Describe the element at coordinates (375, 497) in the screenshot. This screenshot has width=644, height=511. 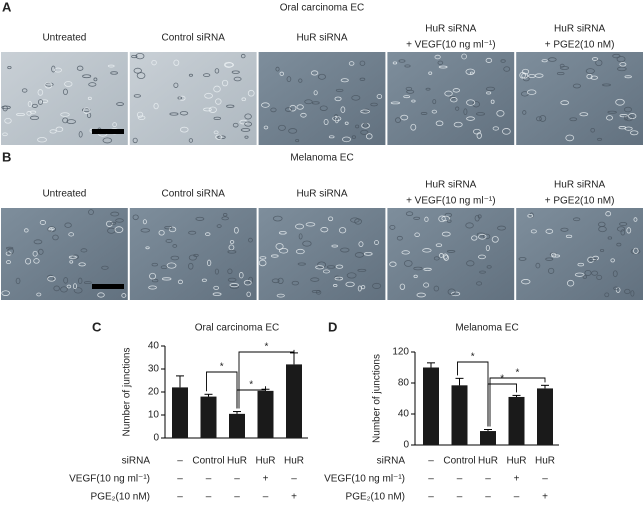
I see `row-label: PGE₂(10 nM)` at that location.